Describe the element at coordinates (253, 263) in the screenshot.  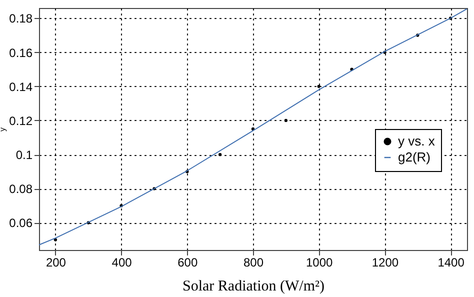
I see `x-tick-label: 800` at that location.